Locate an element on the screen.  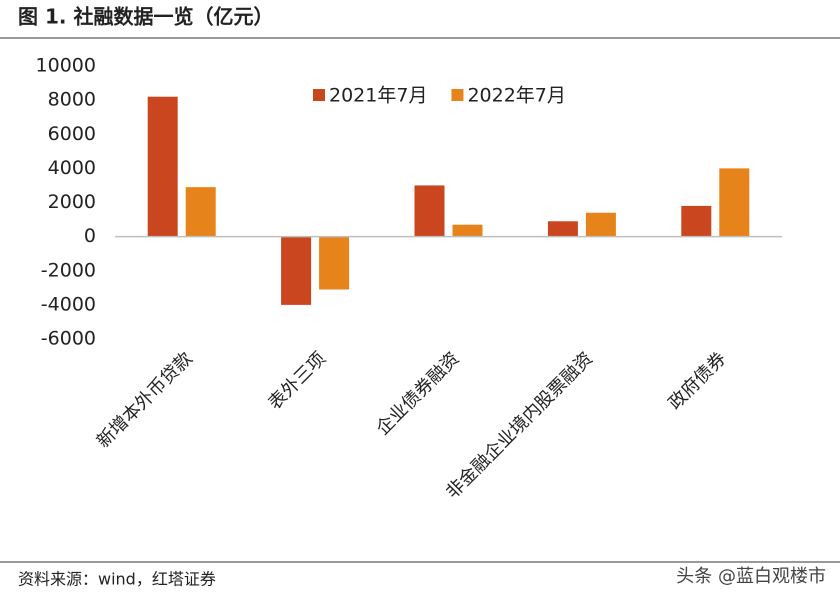
source: 资料来源：wind，红塔证券 is located at coordinates (117, 579).